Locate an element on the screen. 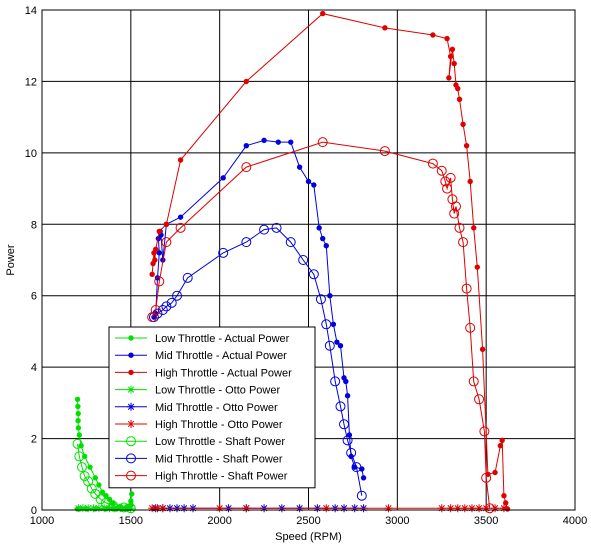  legend-entry: Low Throttle - Shaft Power is located at coordinates (200, 442).